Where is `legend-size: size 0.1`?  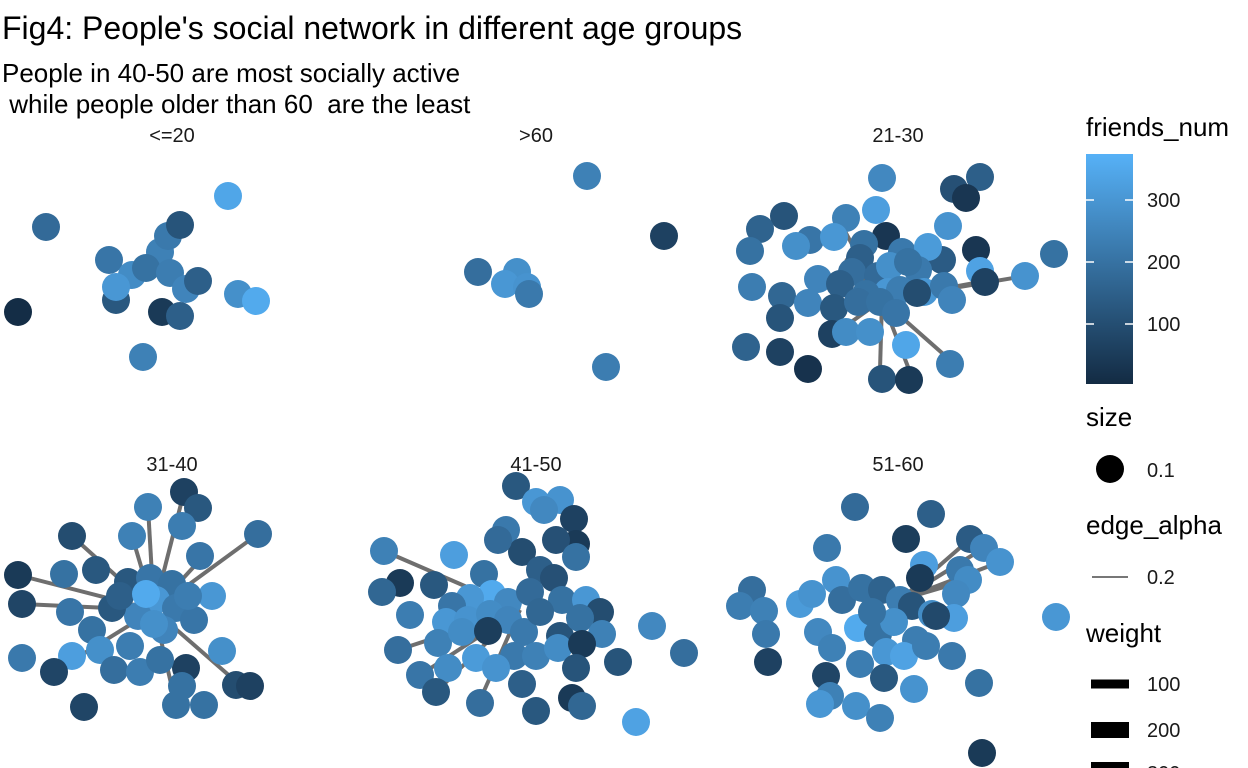 legend-size: size 0.1 is located at coordinates (1130, 442).